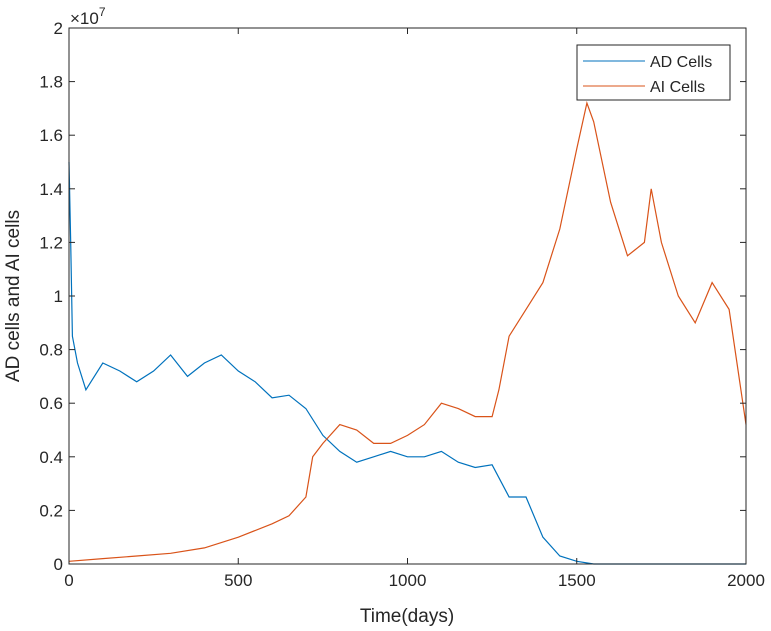 This screenshot has width=771, height=631. Describe the element at coordinates (681, 62) in the screenshot. I see `legend-label-ad: AD Cells` at that location.